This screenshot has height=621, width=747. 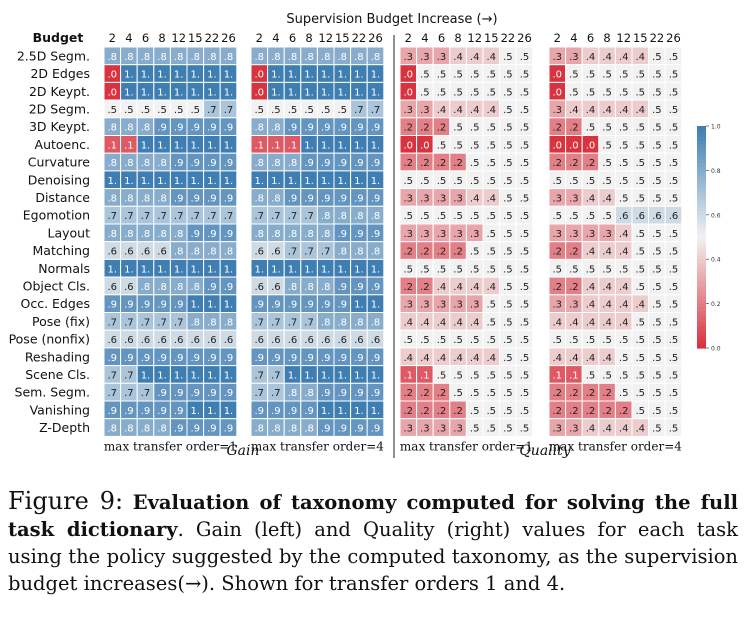 I want to click on task-label: Scene Cls., so click(x=57, y=374).